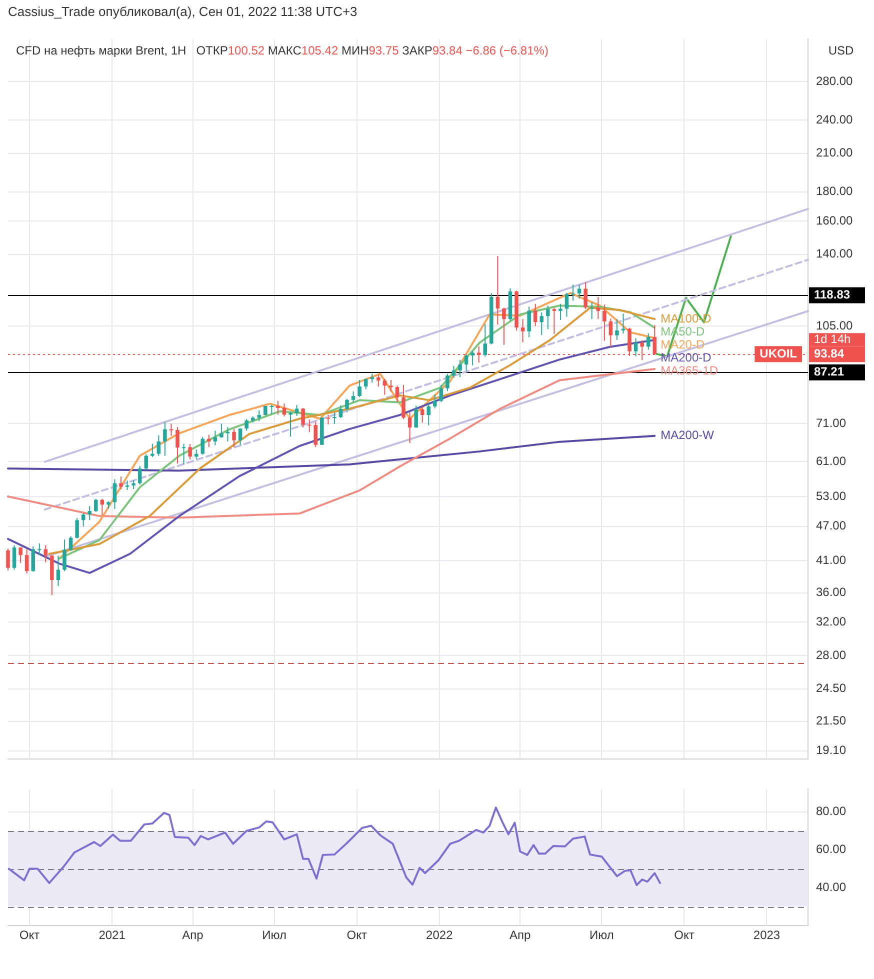 This screenshot has height=979, width=874. What do you see at coordinates (835, 191) in the screenshot?
I see `y-tick-label: 180.00` at bounding box center [835, 191].